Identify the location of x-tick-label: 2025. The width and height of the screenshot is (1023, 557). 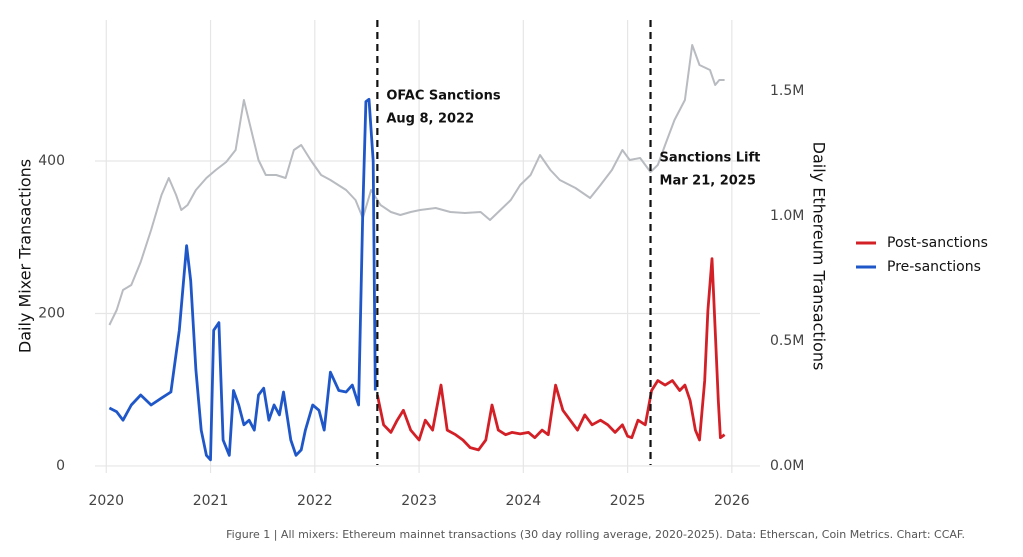
(628, 501).